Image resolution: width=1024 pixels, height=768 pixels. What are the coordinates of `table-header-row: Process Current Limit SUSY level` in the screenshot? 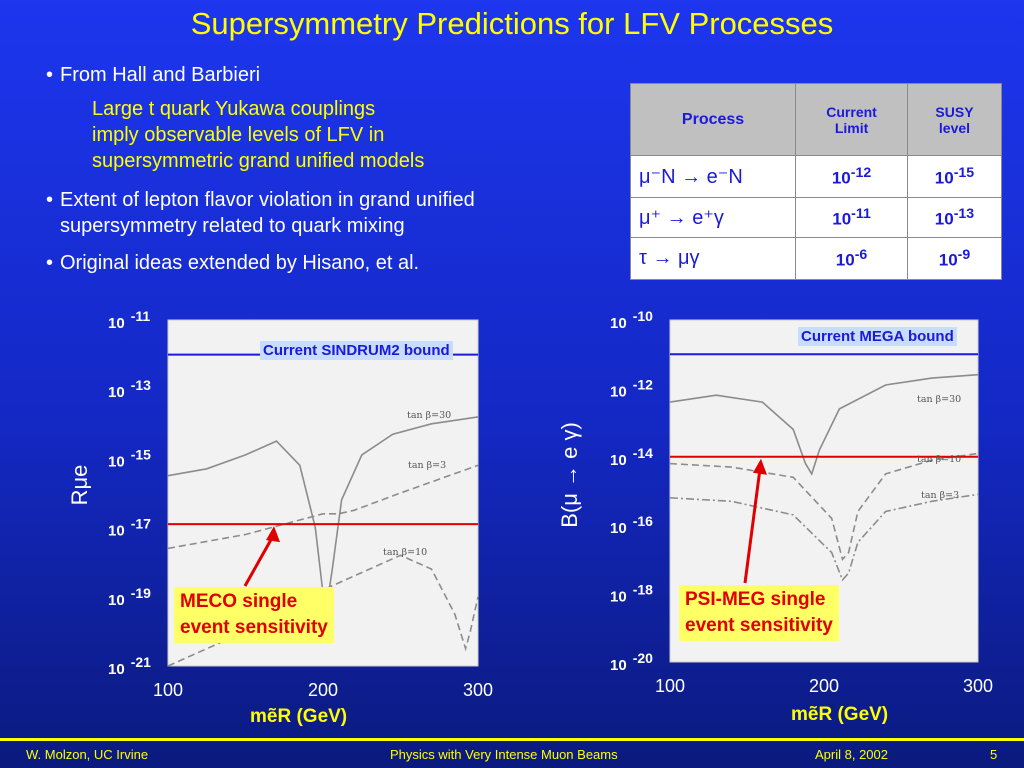 It's located at (816, 119).